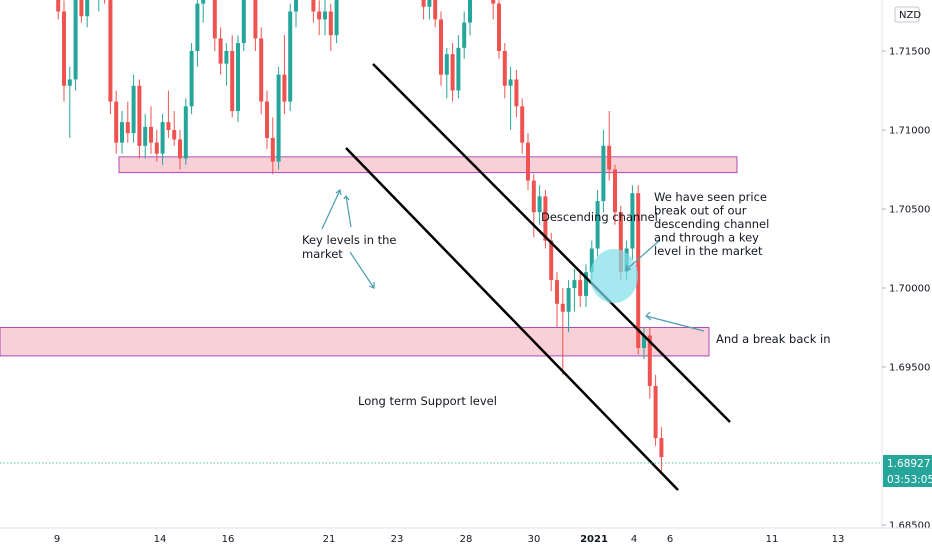 Image resolution: width=932 pixels, height=550 pixels. I want to click on last-price-badge, so click(907, 463).